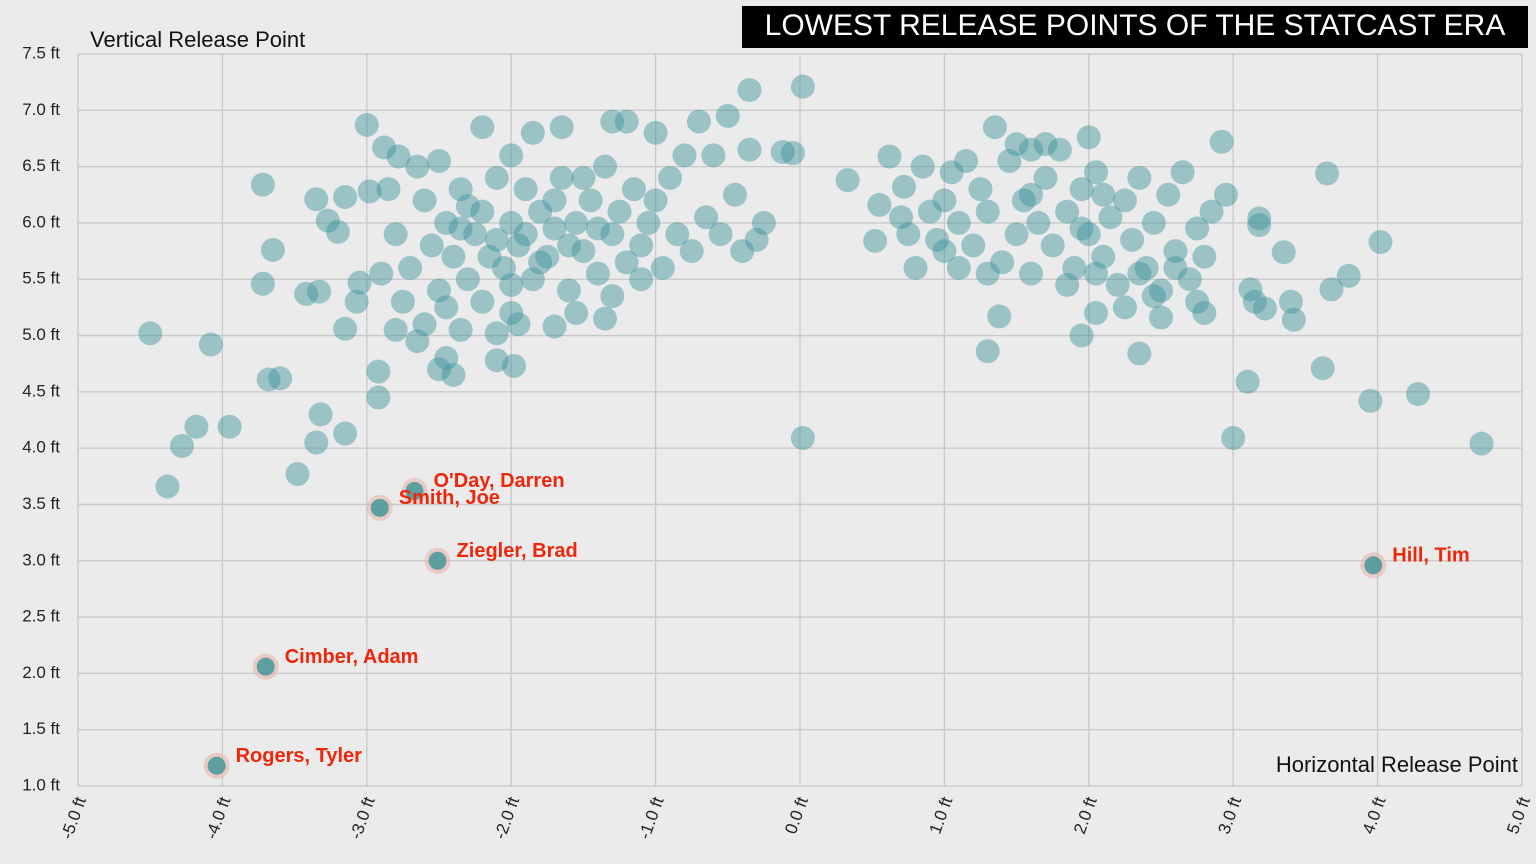 Image resolution: width=1536 pixels, height=864 pixels. I want to click on y-tick-label: 5.0 ft, so click(41, 334).